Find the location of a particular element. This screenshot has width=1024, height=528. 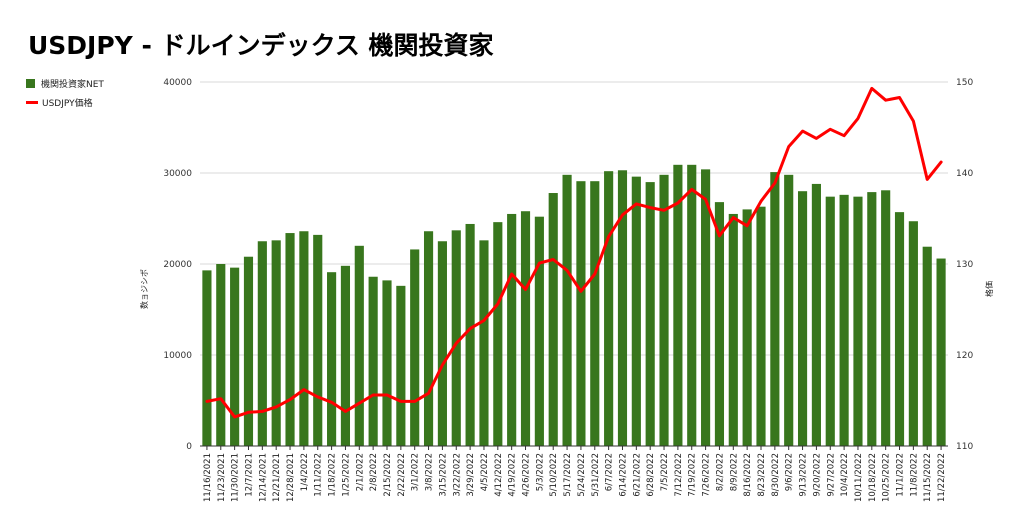

x-tick-label: 3/29/2022 is located at coordinates (471, 475).